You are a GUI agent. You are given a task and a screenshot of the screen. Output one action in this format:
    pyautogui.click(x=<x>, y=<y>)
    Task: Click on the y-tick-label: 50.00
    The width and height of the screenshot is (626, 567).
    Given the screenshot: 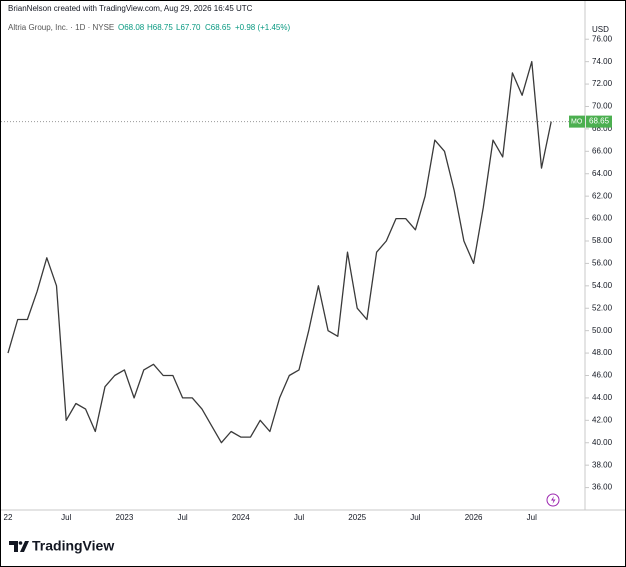 What is the action you would take?
    pyautogui.click(x=602, y=330)
    